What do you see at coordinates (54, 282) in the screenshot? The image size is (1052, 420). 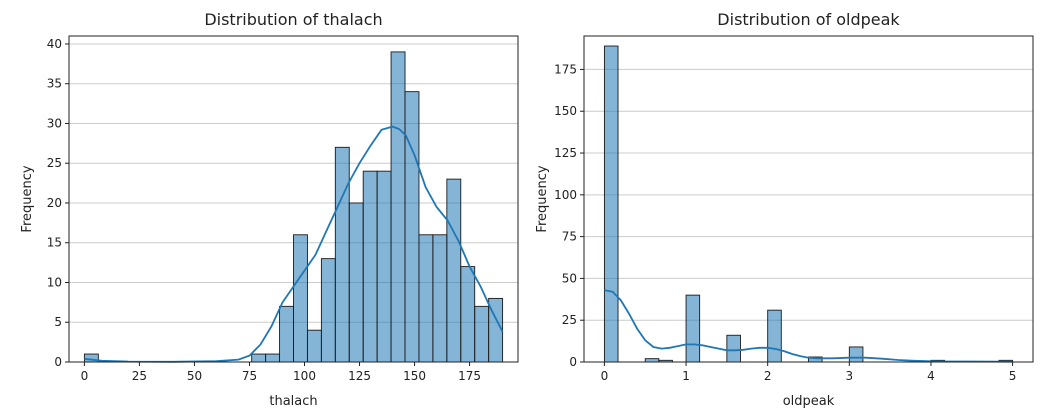 I see `y-tick-label: 10` at bounding box center [54, 282].